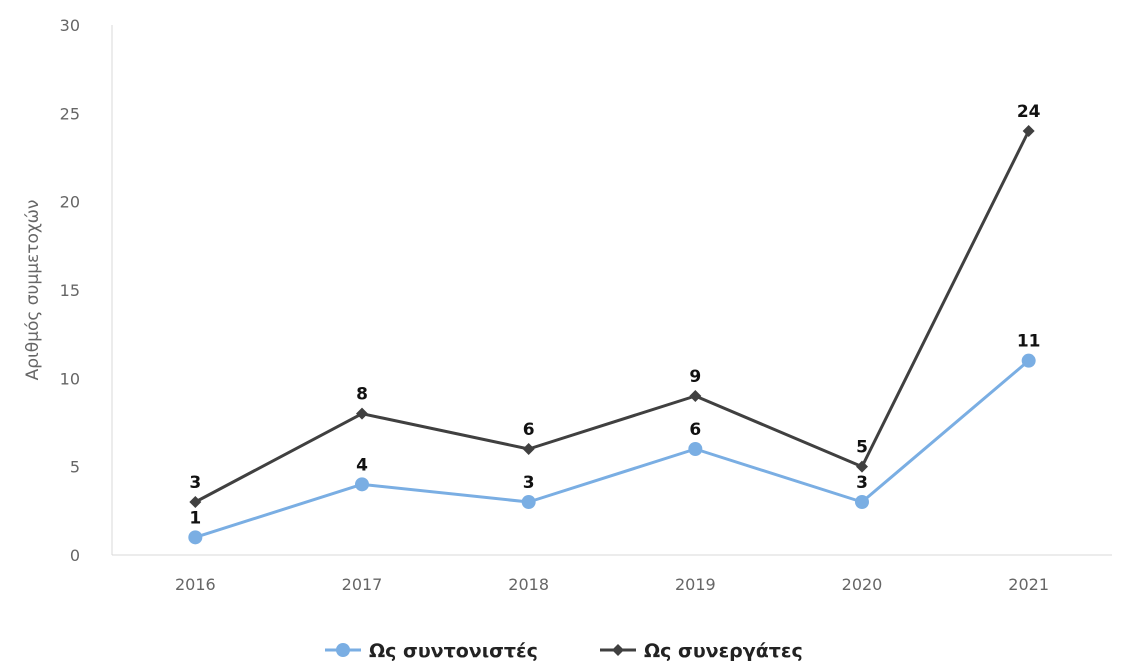 The height and width of the screenshot is (666, 1129). What do you see at coordinates (70, 113) in the screenshot?
I see `y-tick-label: 25` at bounding box center [70, 113].